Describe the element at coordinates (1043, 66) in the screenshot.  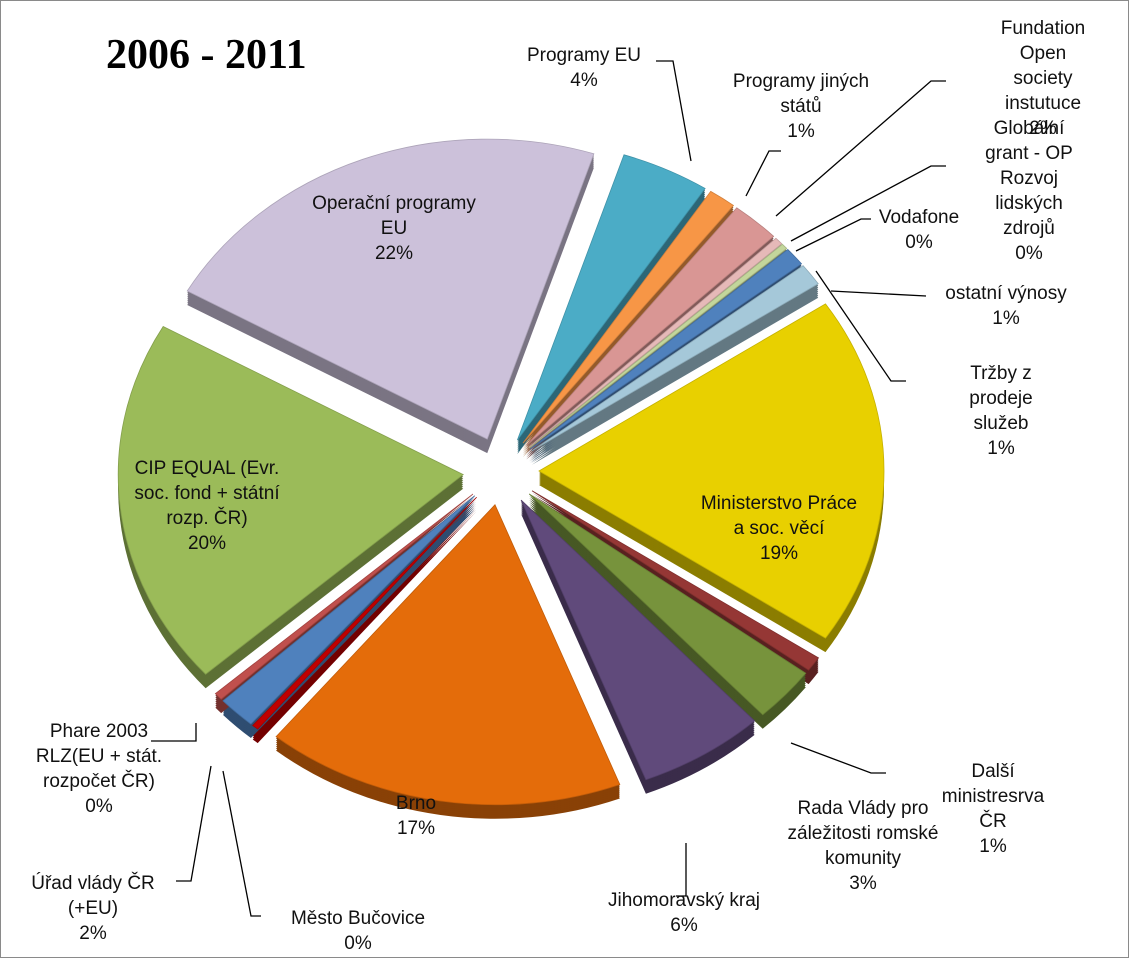
I see `category-label: Fundation Open society instutuce` at that location.